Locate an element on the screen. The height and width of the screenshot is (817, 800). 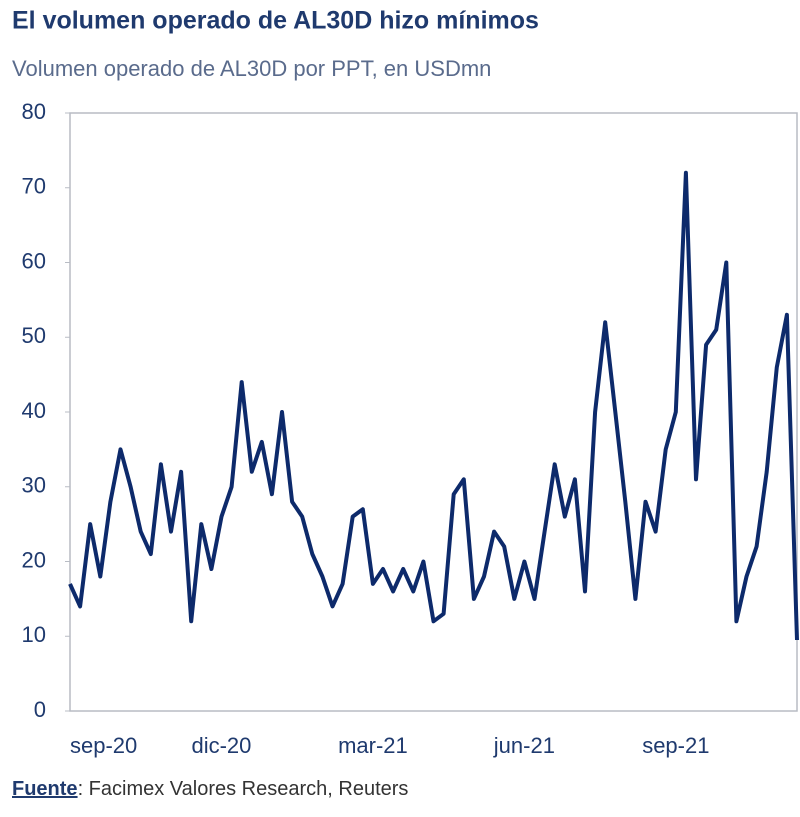
y-tick-label: 0 is located at coordinates (40, 709).